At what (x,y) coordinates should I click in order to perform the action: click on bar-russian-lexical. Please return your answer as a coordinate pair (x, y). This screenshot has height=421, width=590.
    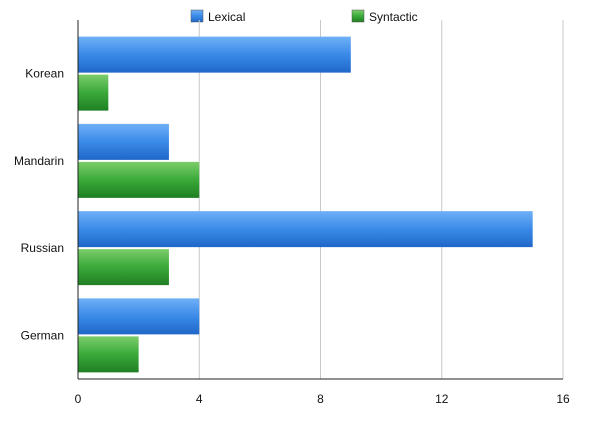
    Looking at the image, I should click on (305, 229).